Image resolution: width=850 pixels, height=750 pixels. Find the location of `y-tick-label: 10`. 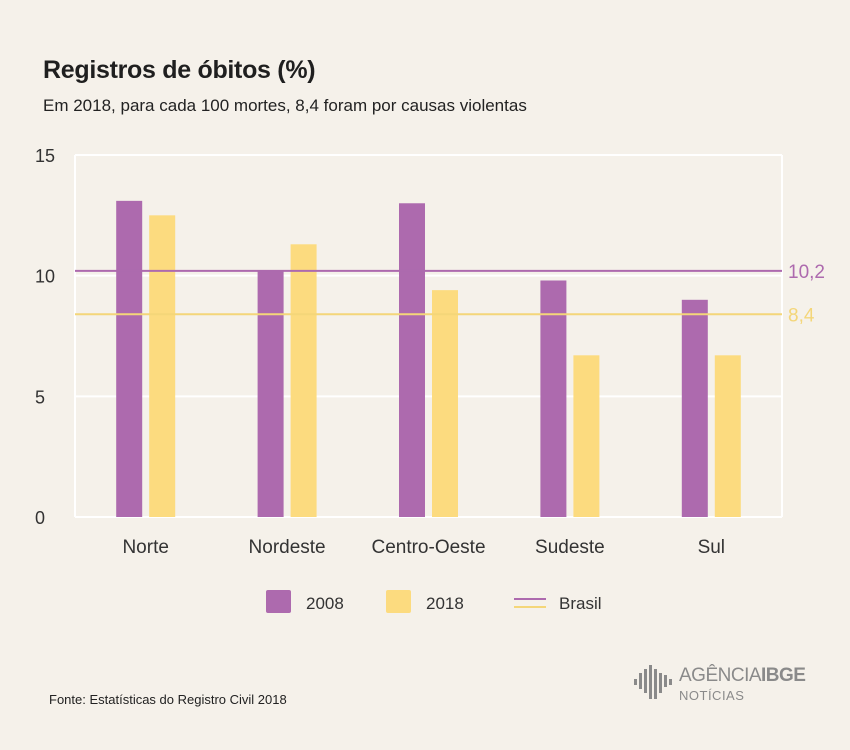

y-tick-label: 10 is located at coordinates (45, 277).